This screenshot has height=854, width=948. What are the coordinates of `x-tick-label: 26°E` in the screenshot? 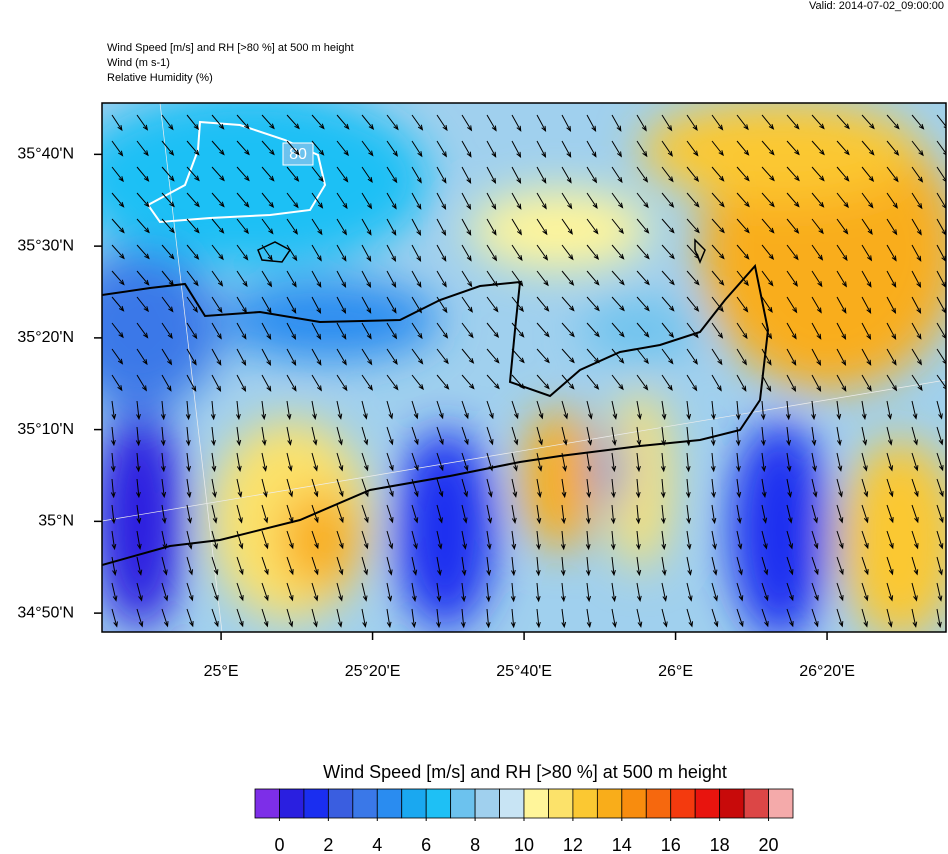 It's located at (675, 671).